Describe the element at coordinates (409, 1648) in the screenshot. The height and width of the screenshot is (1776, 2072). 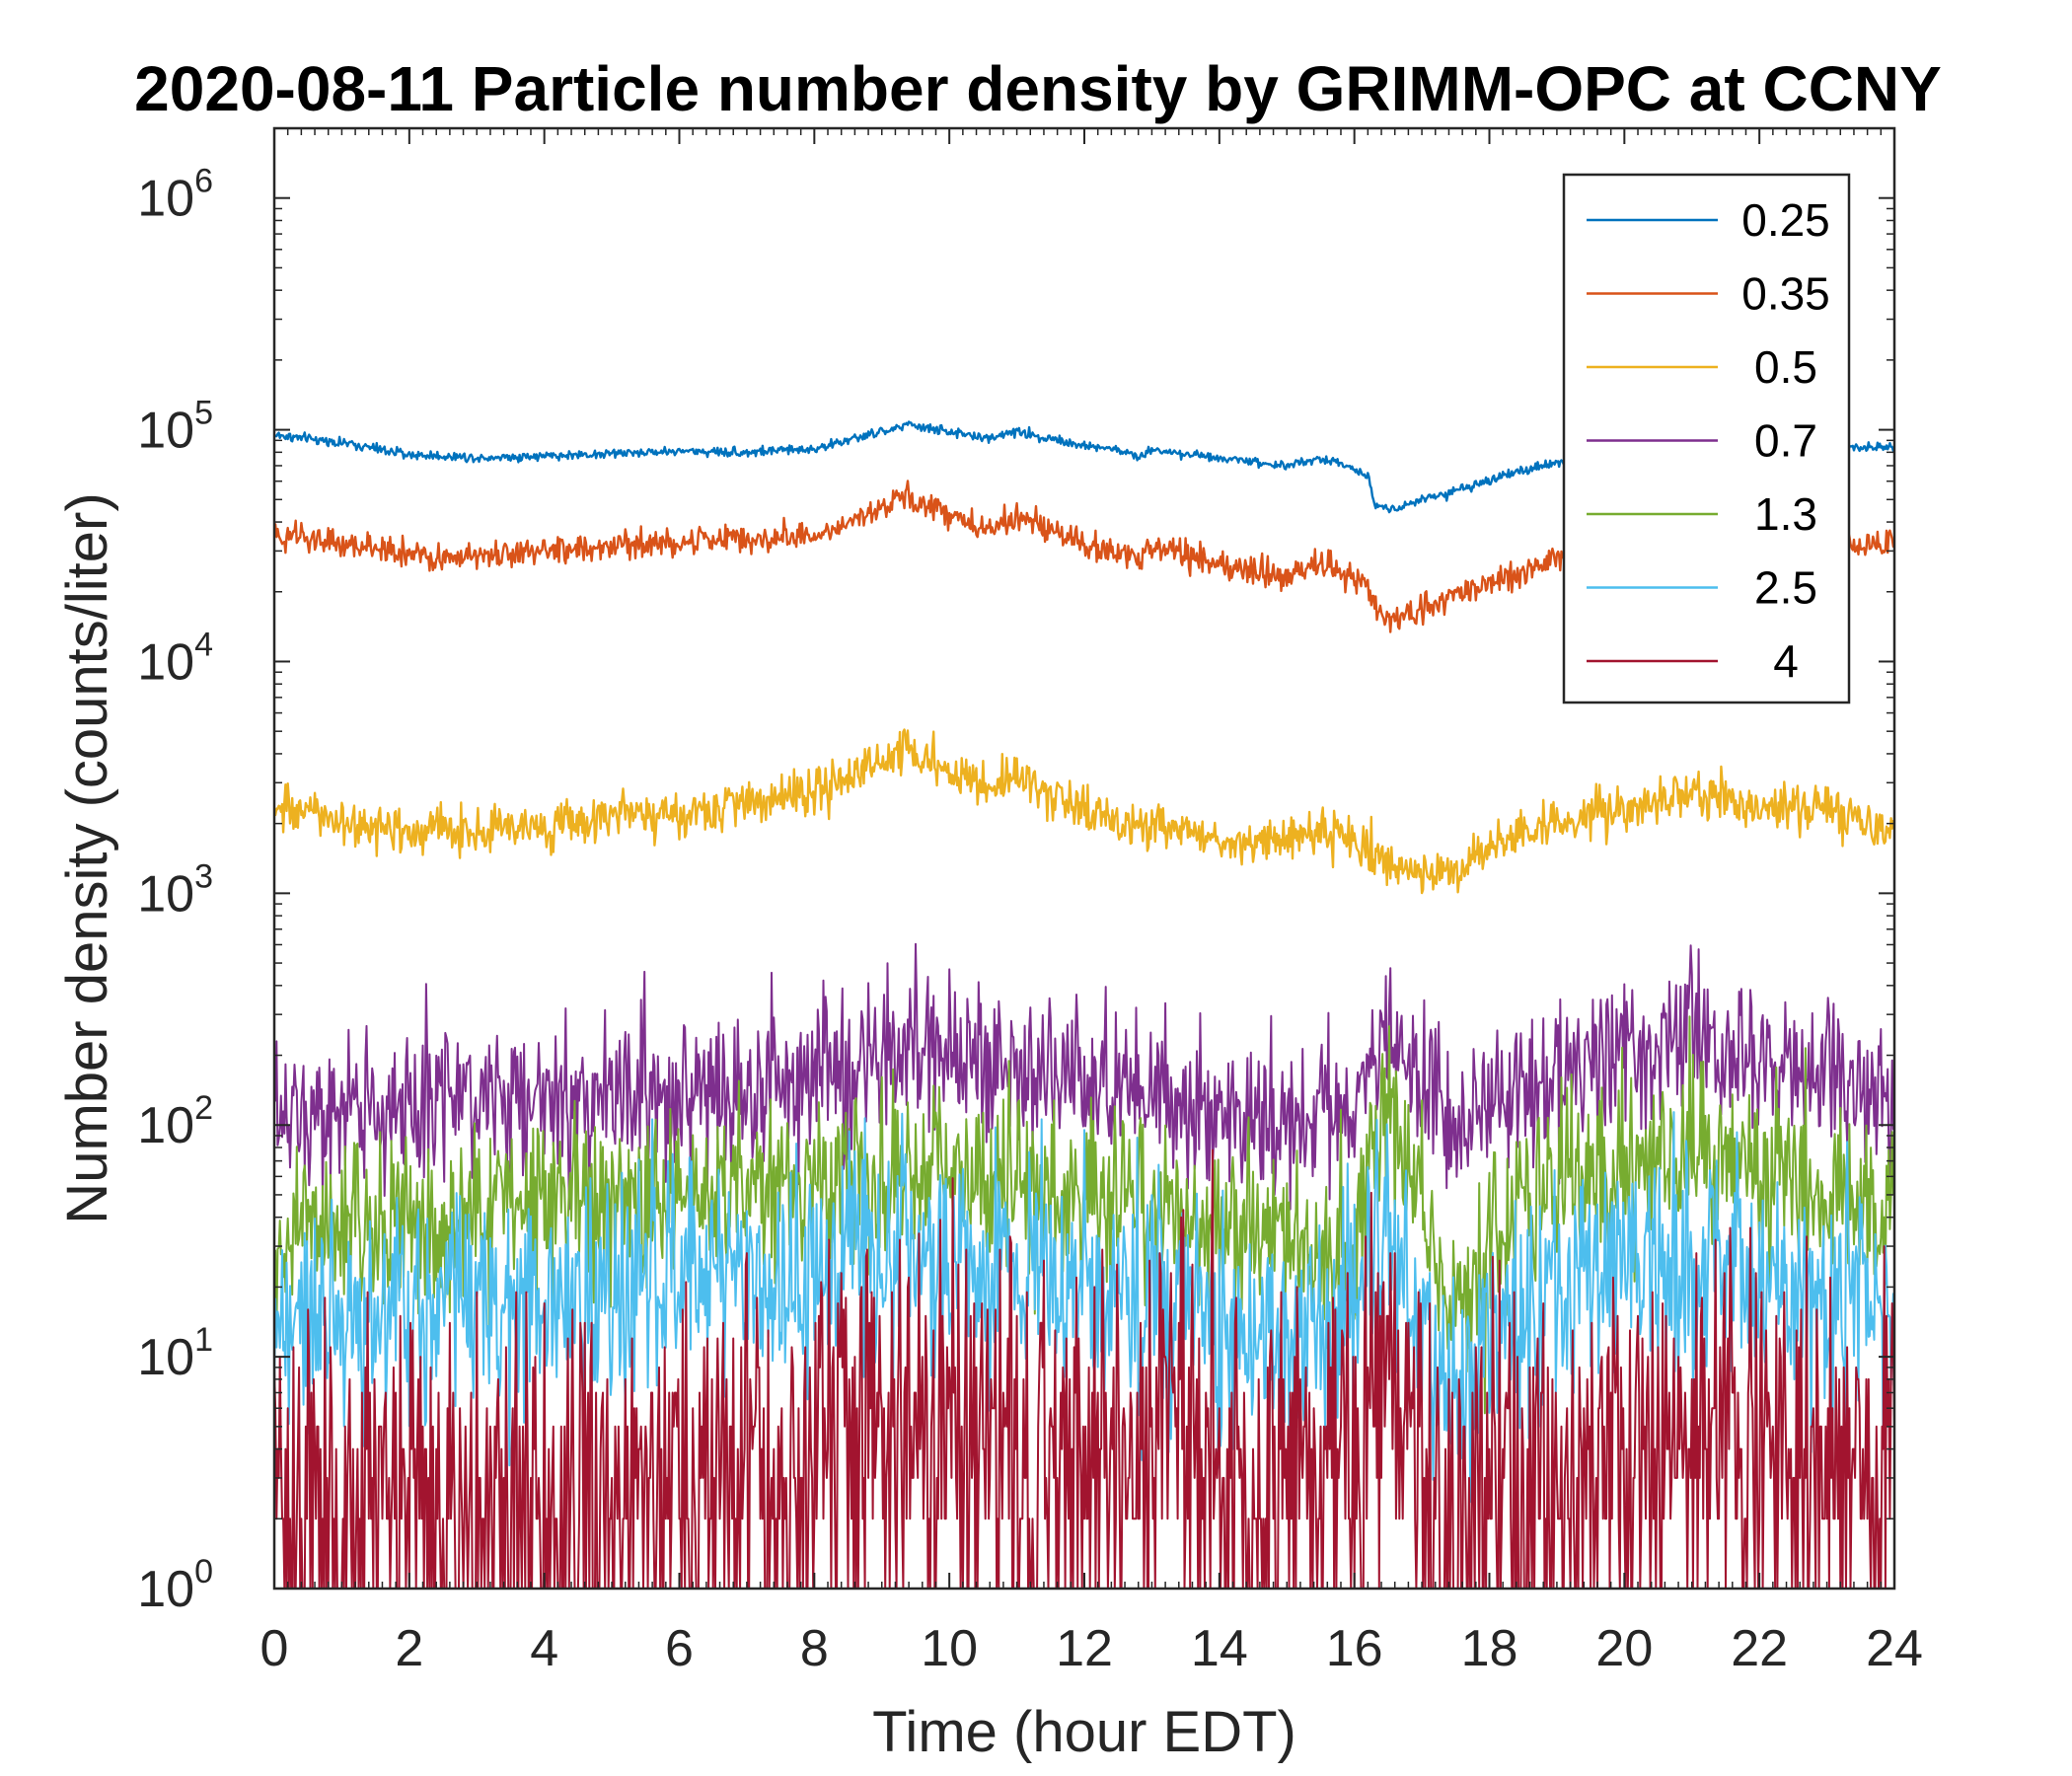
I see `x-tick-label: 2` at that location.